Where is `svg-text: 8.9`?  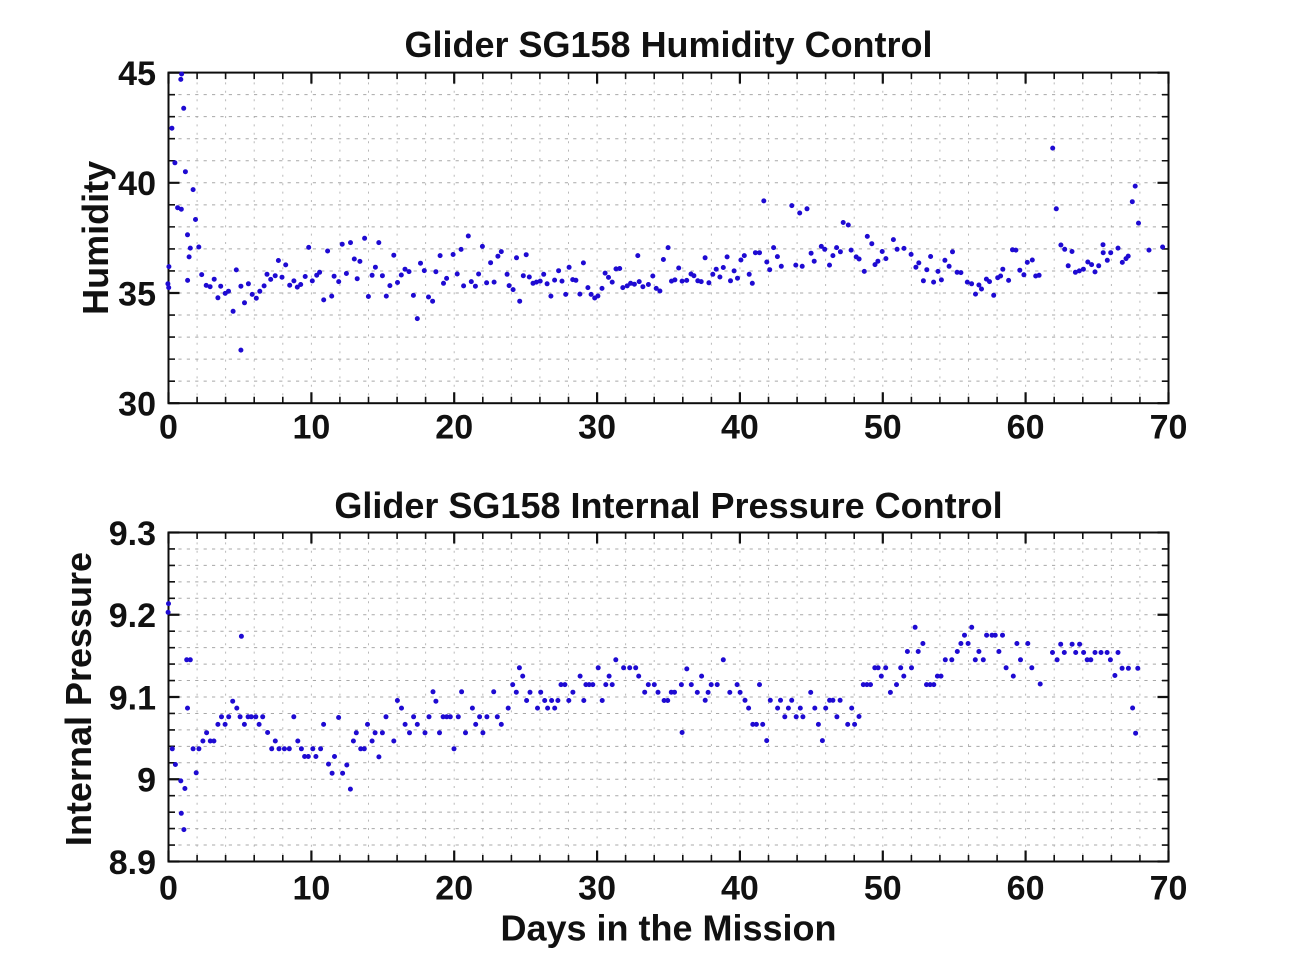
svg-text: 8.9 is located at coordinates (132, 863).